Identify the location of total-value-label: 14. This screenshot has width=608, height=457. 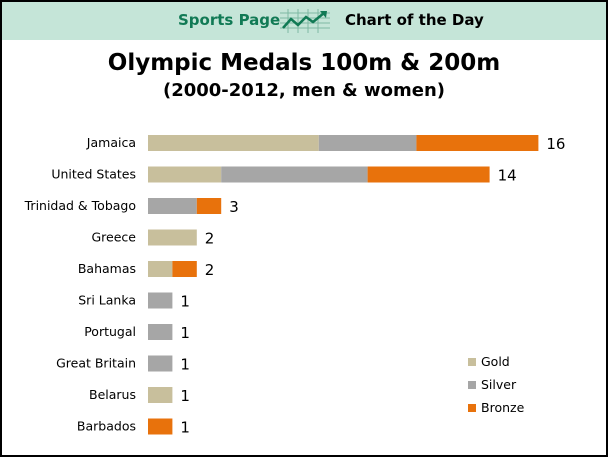
(507, 176).